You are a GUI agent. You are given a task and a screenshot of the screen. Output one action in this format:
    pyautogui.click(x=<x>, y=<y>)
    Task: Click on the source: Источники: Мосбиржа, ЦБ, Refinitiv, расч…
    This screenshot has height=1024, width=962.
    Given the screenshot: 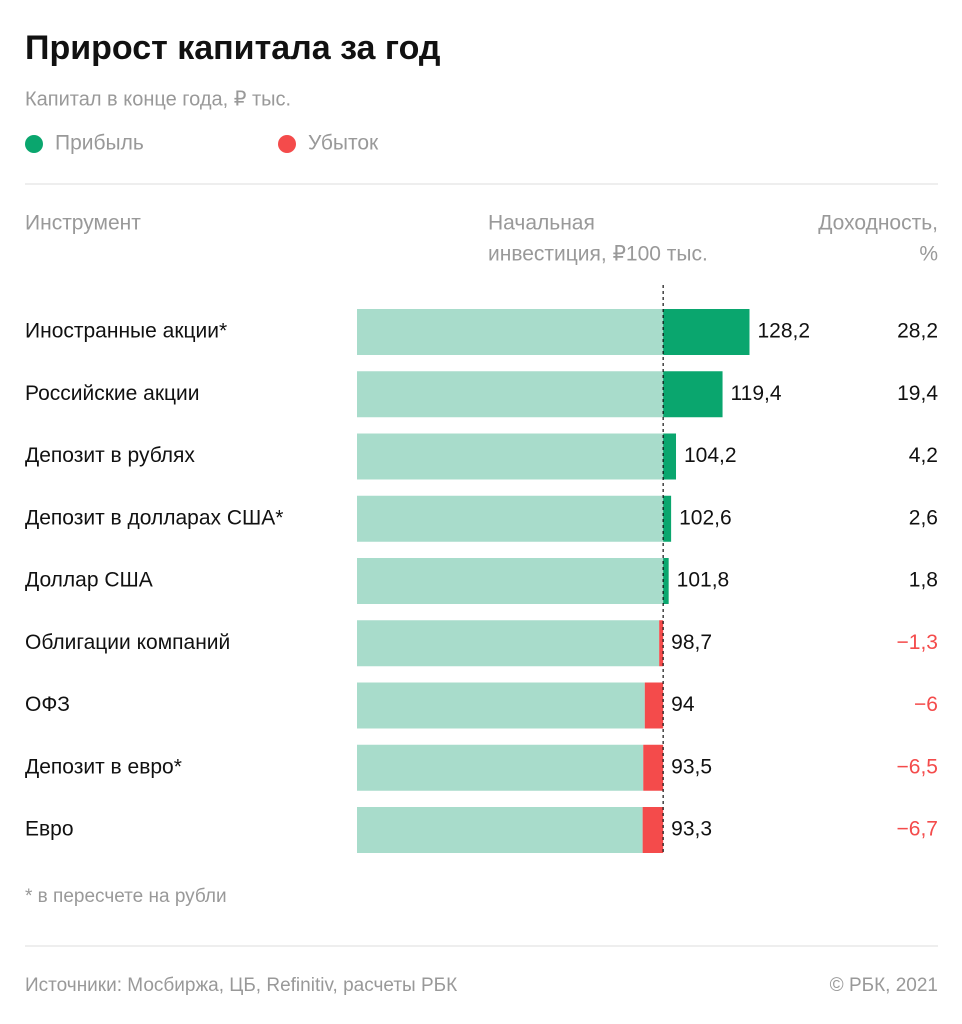 What is the action you would take?
    pyautogui.click(x=241, y=985)
    